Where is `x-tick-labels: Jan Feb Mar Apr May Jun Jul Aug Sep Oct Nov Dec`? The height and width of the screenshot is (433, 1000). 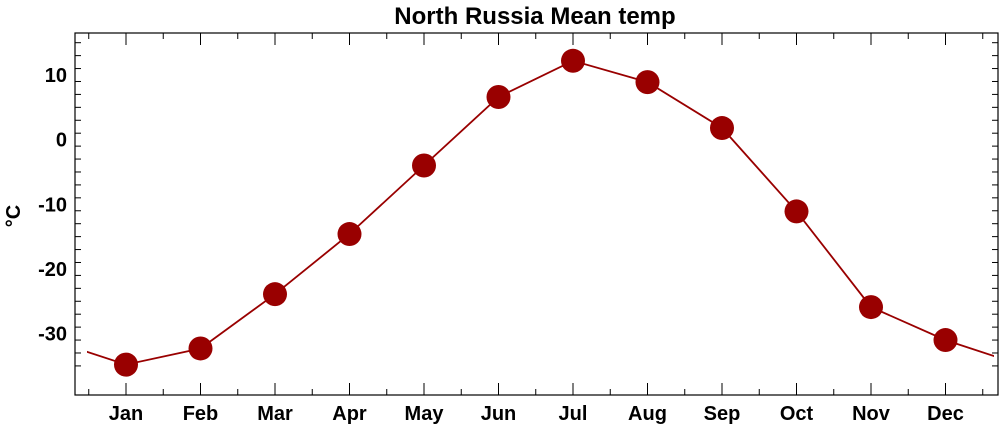
x-tick-labels: Jan Feb Mar Apr May Jun Jul Aug Sep Oct Nov Dec is located at coordinates (536, 414).